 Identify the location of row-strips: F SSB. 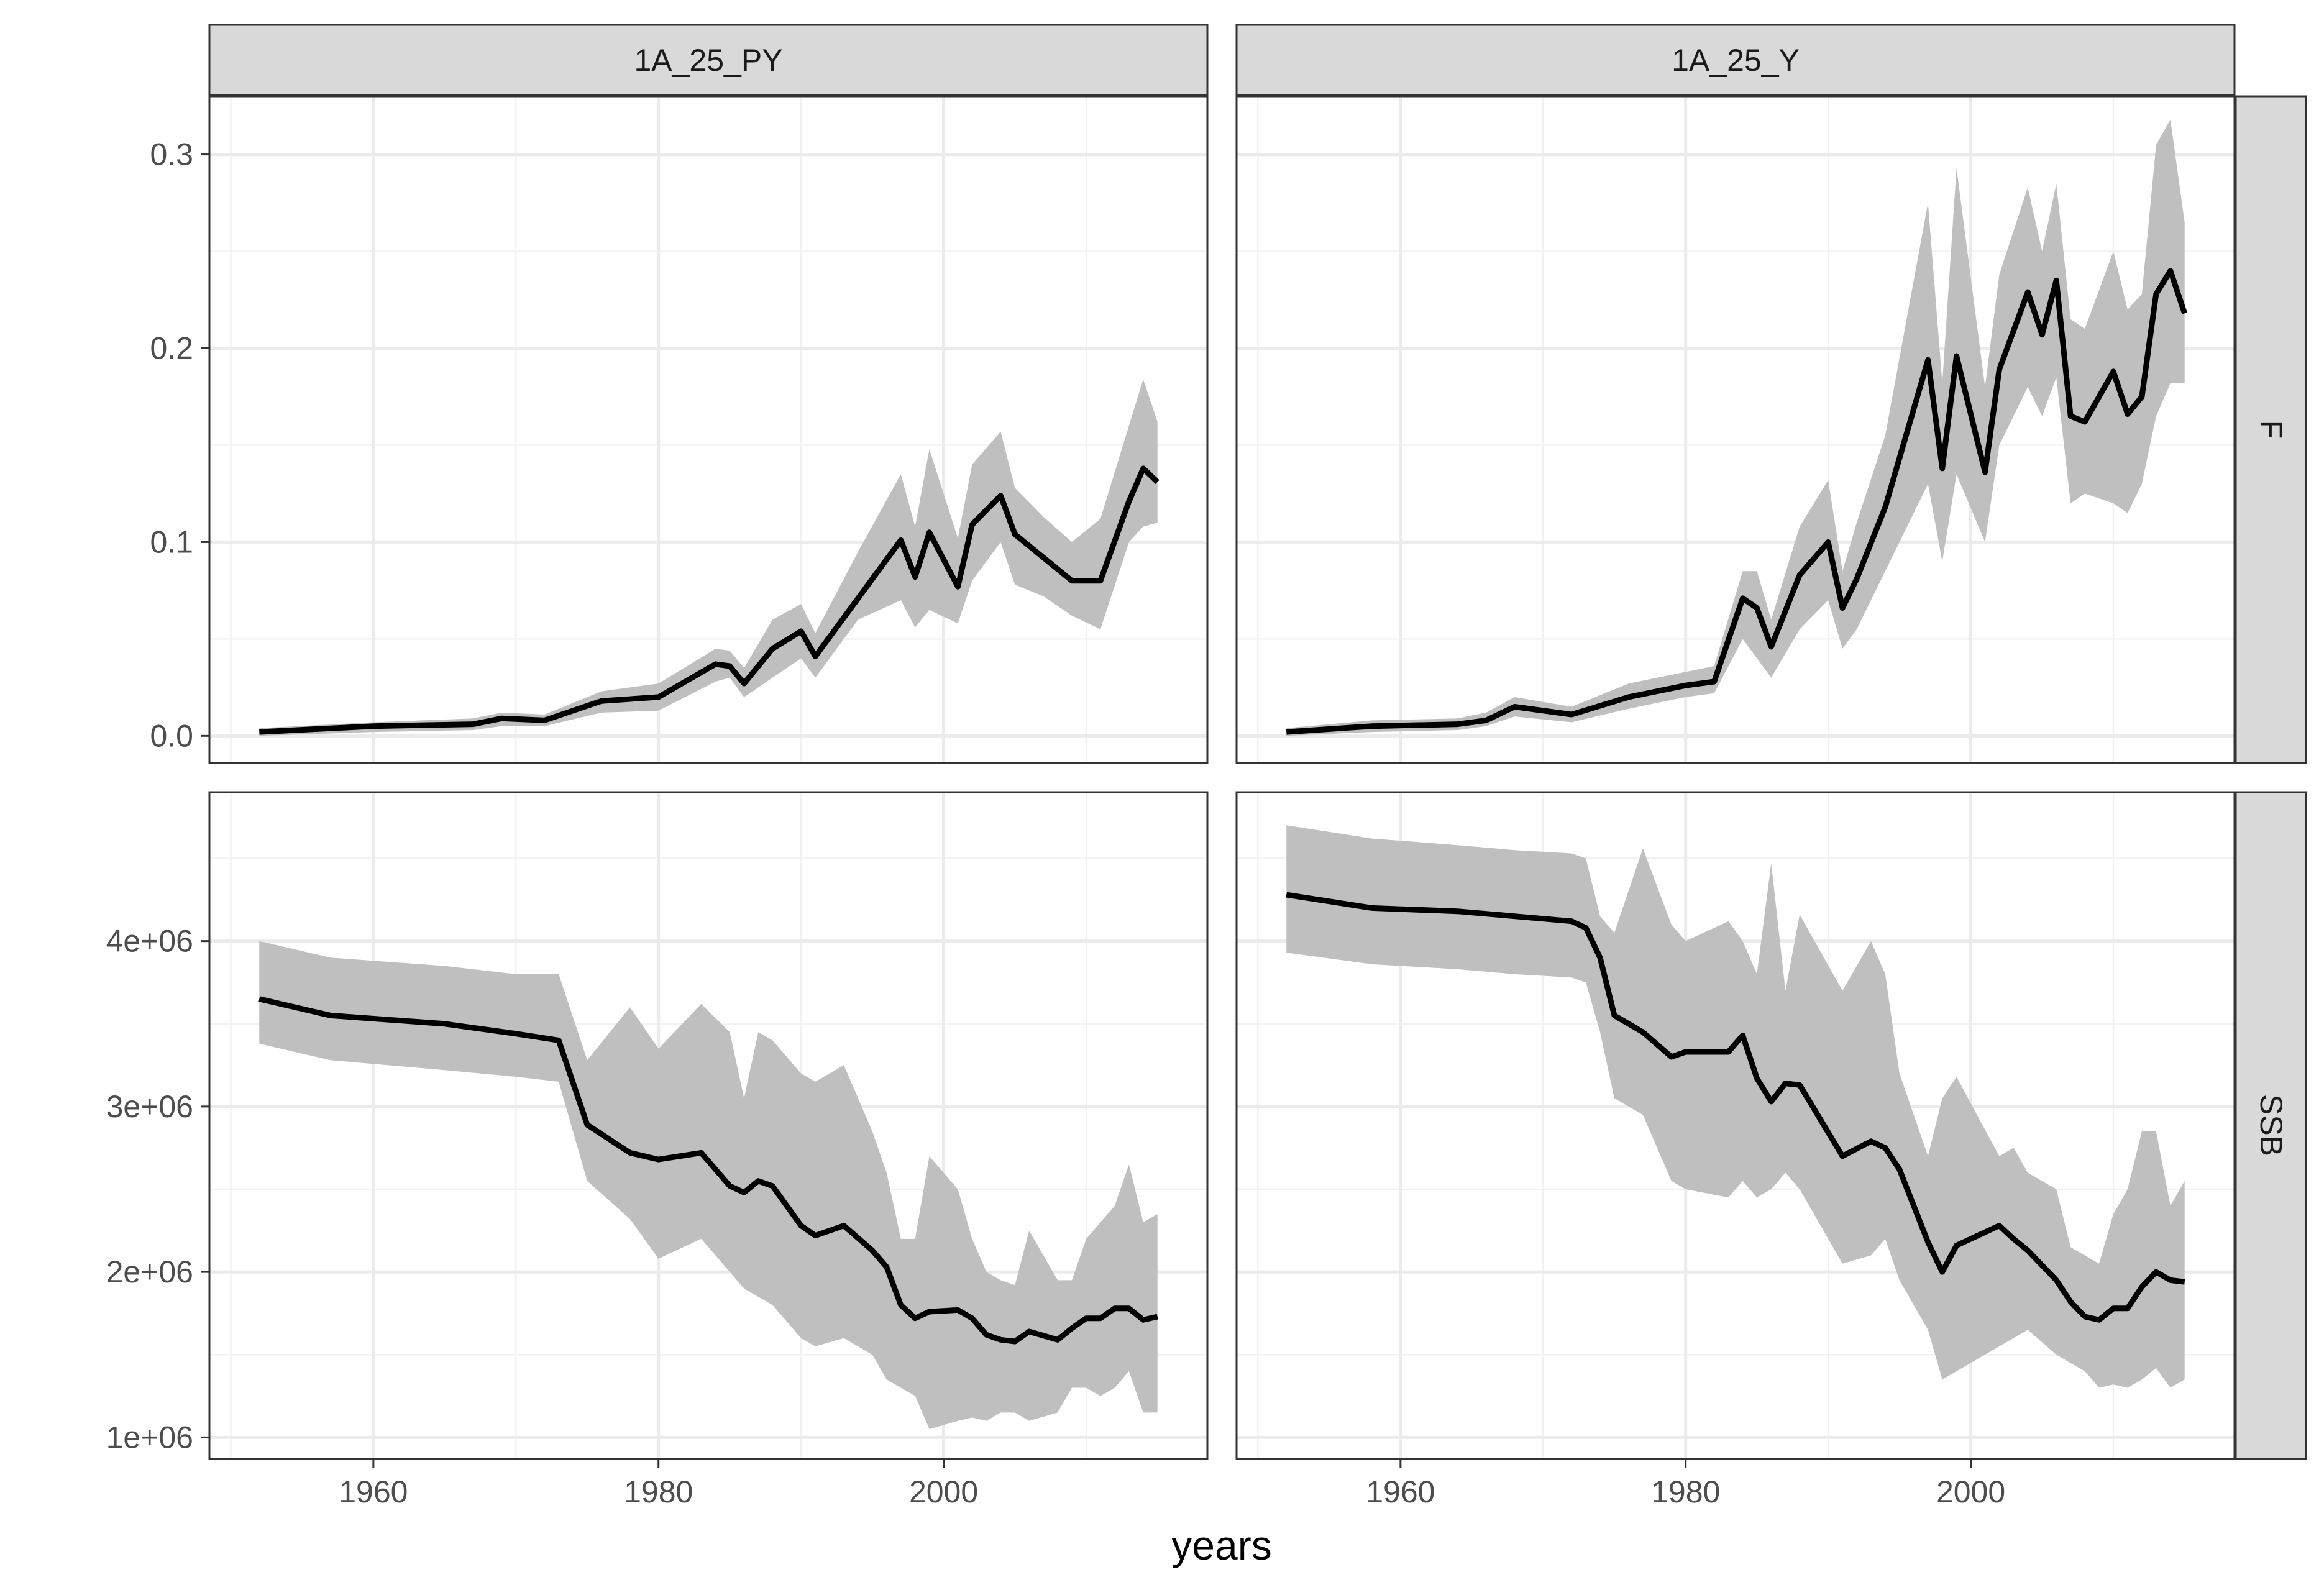
(2271, 777).